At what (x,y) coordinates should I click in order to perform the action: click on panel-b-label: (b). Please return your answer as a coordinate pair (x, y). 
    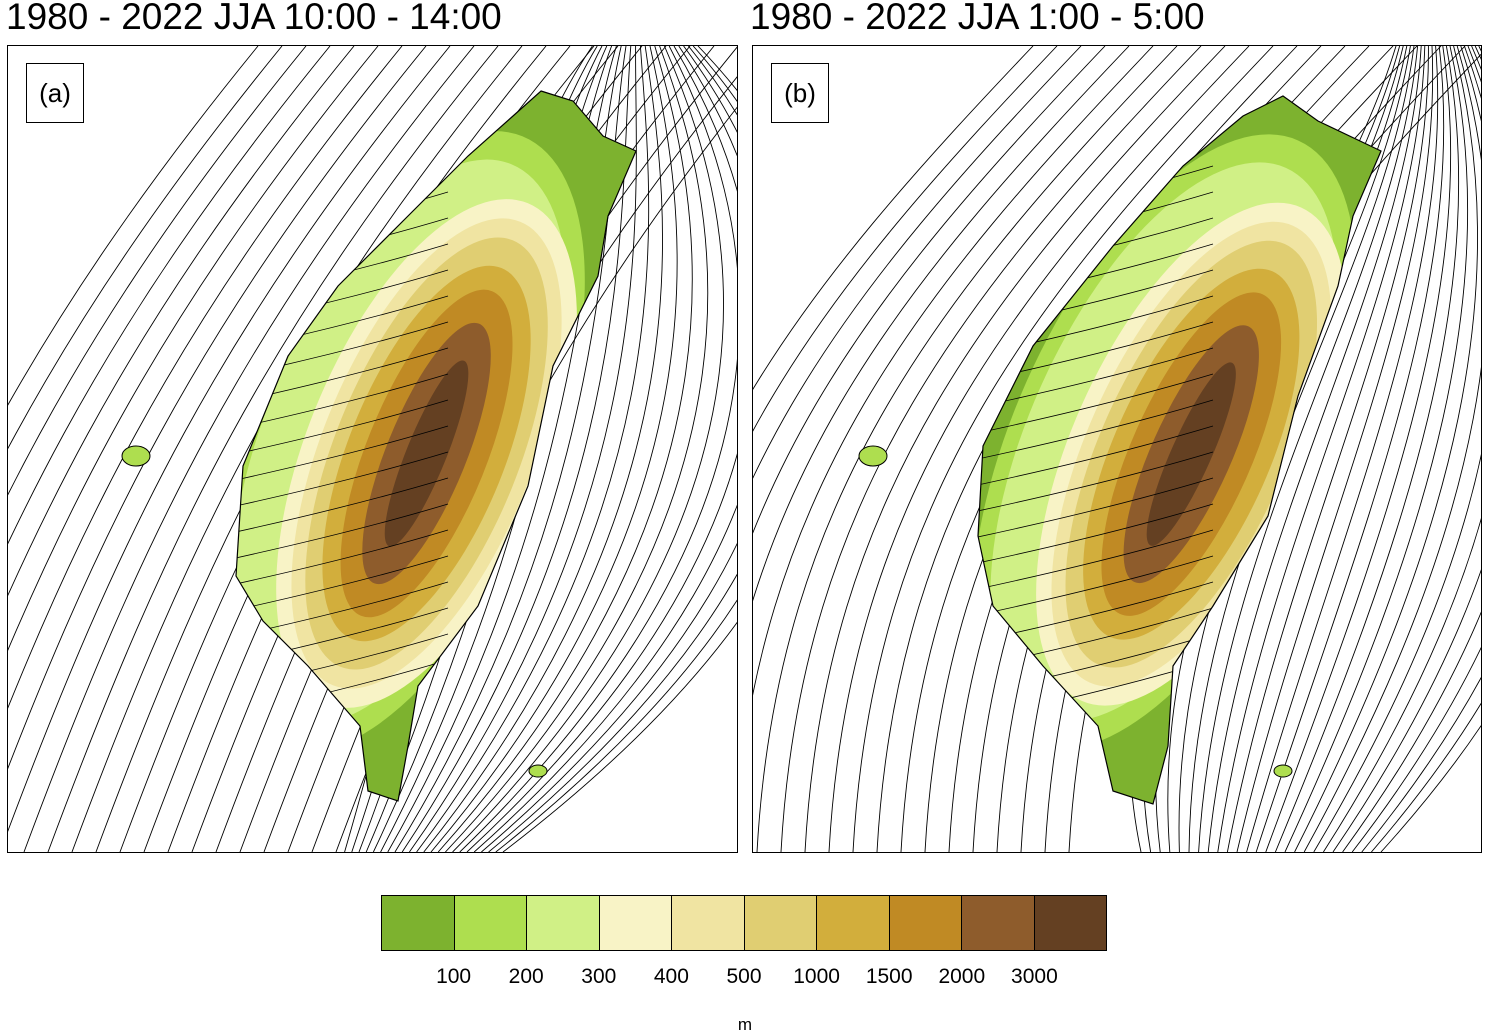
    Looking at the image, I should click on (800, 93).